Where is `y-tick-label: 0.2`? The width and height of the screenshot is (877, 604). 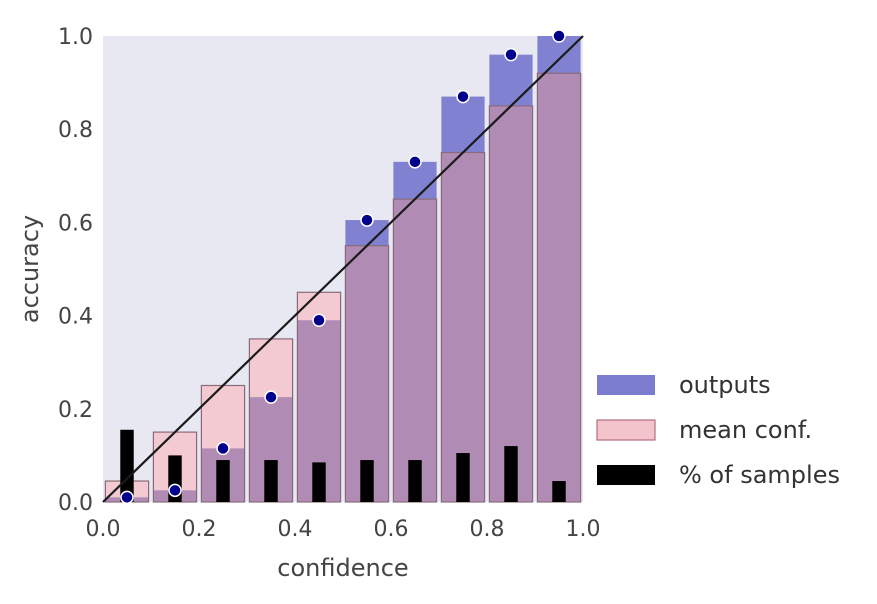 y-tick-label: 0.2 is located at coordinates (75, 410).